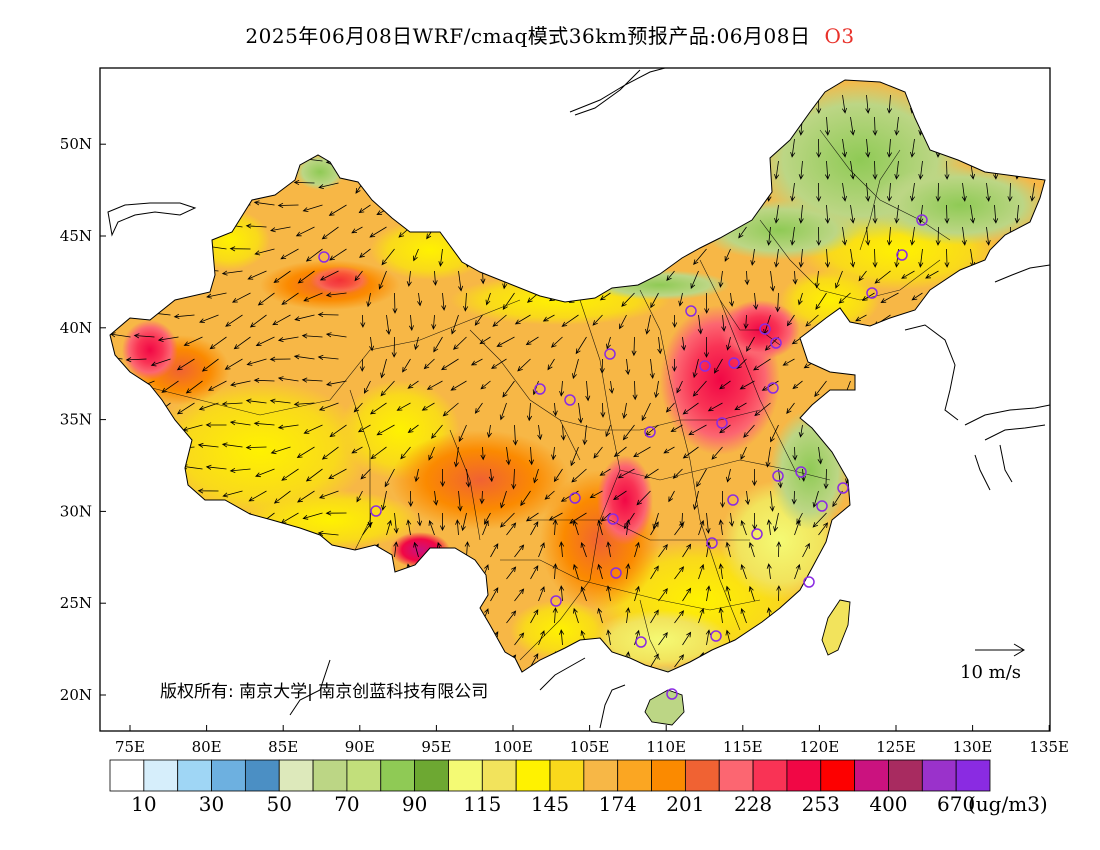 This screenshot has height=850, width=1100. I want to click on species-label: O3, so click(839, 36).